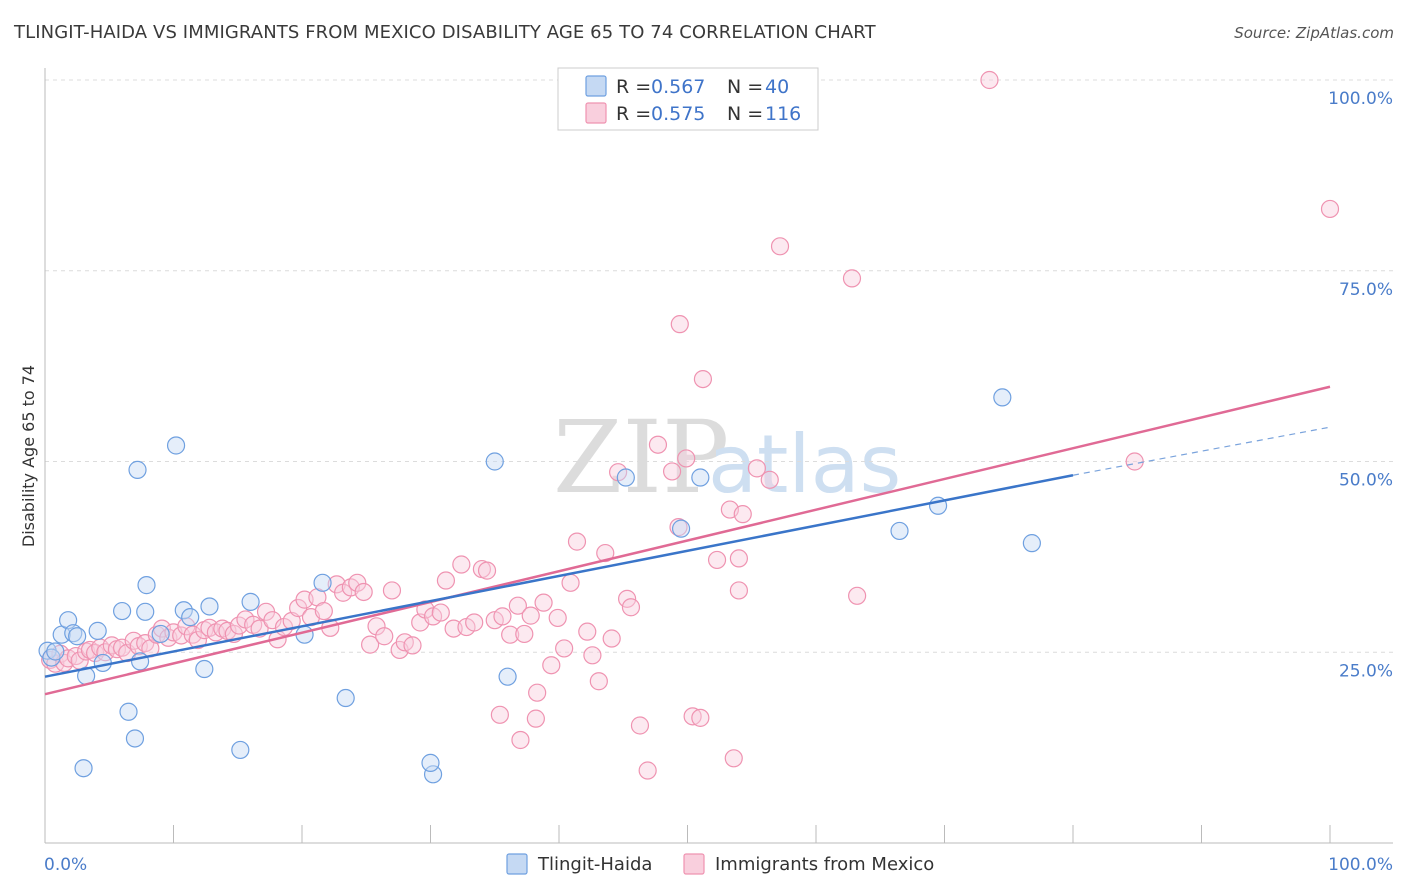 The image size is (1406, 892). What do you see at coordinates (596, 86) in the screenshot?
I see `legend-swatch-tlingit-haida` at bounding box center [596, 86].